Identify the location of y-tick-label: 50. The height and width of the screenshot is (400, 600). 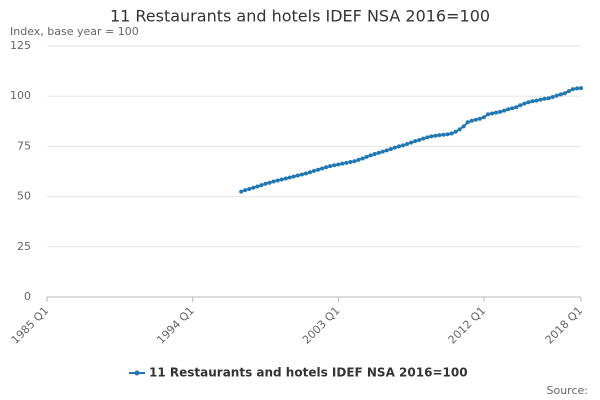
(24, 196).